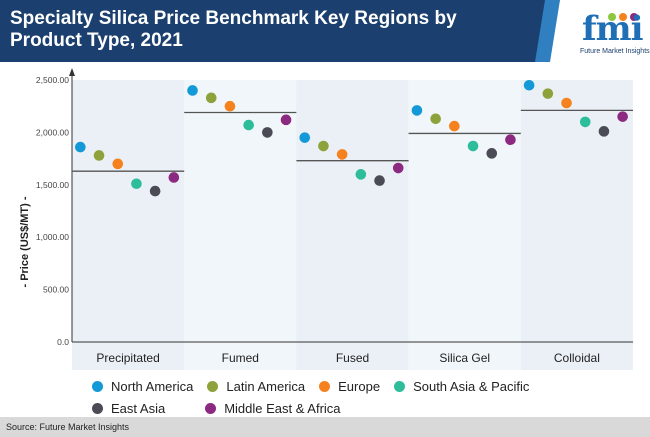 This screenshot has width=650, height=437. What do you see at coordinates (52, 237) in the screenshot?
I see `y-tick-label: 1,000.00` at bounding box center [52, 237].